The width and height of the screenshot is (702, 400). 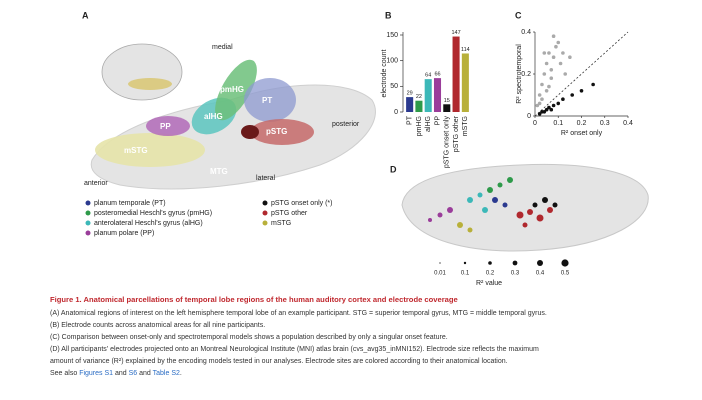 I want to click on region-label: PT, so click(x=267, y=100).